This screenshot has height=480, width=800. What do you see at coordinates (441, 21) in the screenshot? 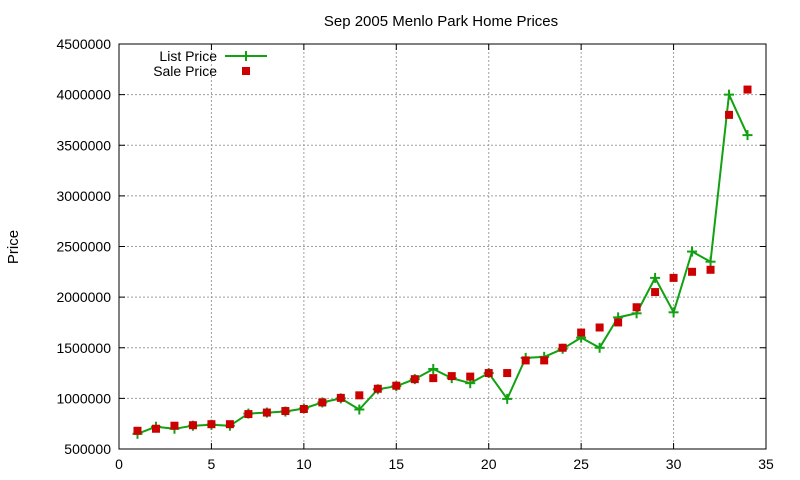
I see `chart-title: Sep 2005 Menlo Park Home Prices` at bounding box center [441, 21].